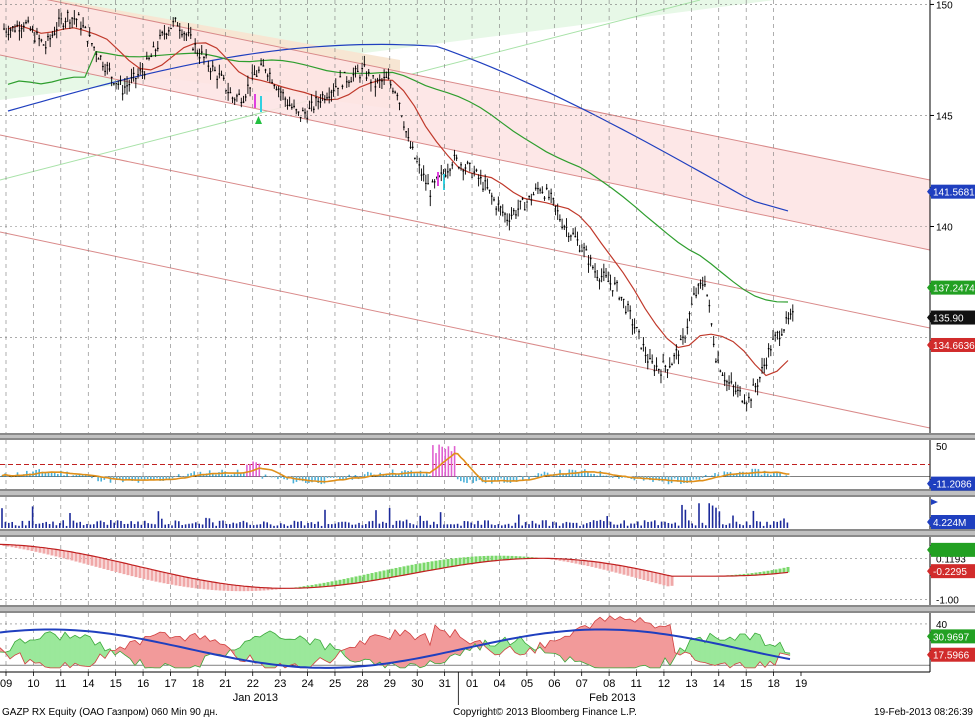 The width and height of the screenshot is (975, 723). I want to click on x-axis-day-label: 25, so click(335, 684).